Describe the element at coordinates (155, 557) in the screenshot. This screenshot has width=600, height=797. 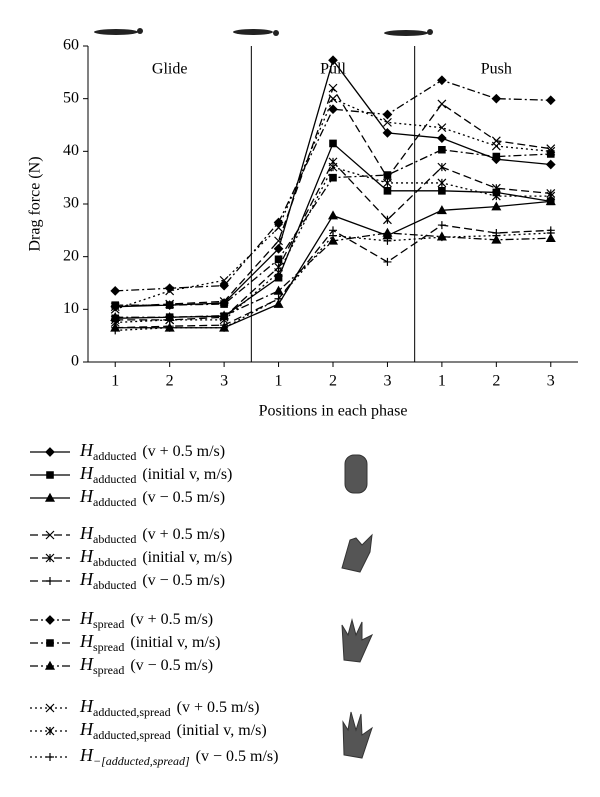
I see `legend-entry: Habducted (initial v, m/s)` at that location.